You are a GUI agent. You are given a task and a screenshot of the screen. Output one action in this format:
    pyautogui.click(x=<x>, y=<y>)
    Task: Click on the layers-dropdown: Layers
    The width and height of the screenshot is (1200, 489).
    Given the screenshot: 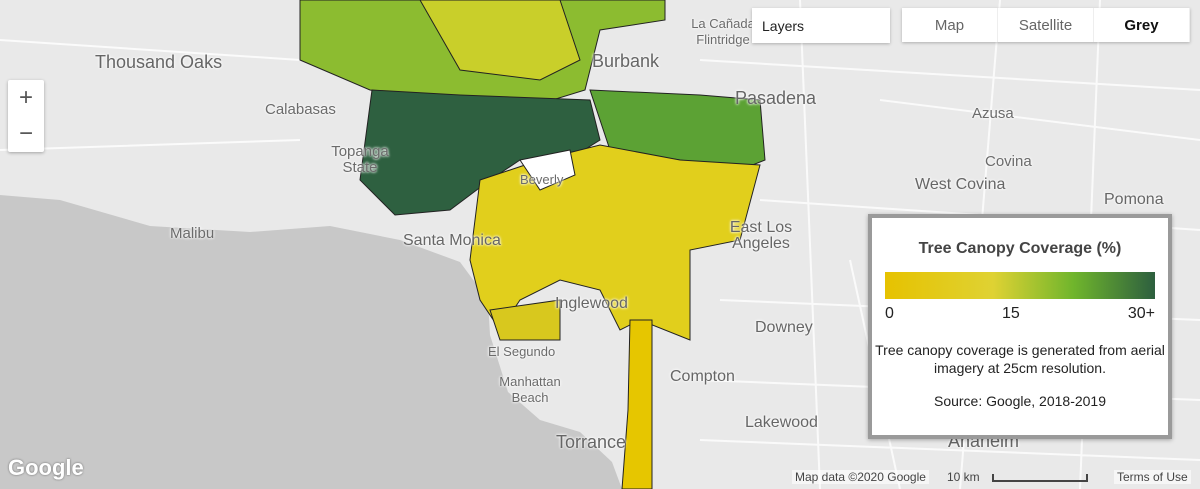 What is the action you would take?
    pyautogui.click(x=821, y=25)
    